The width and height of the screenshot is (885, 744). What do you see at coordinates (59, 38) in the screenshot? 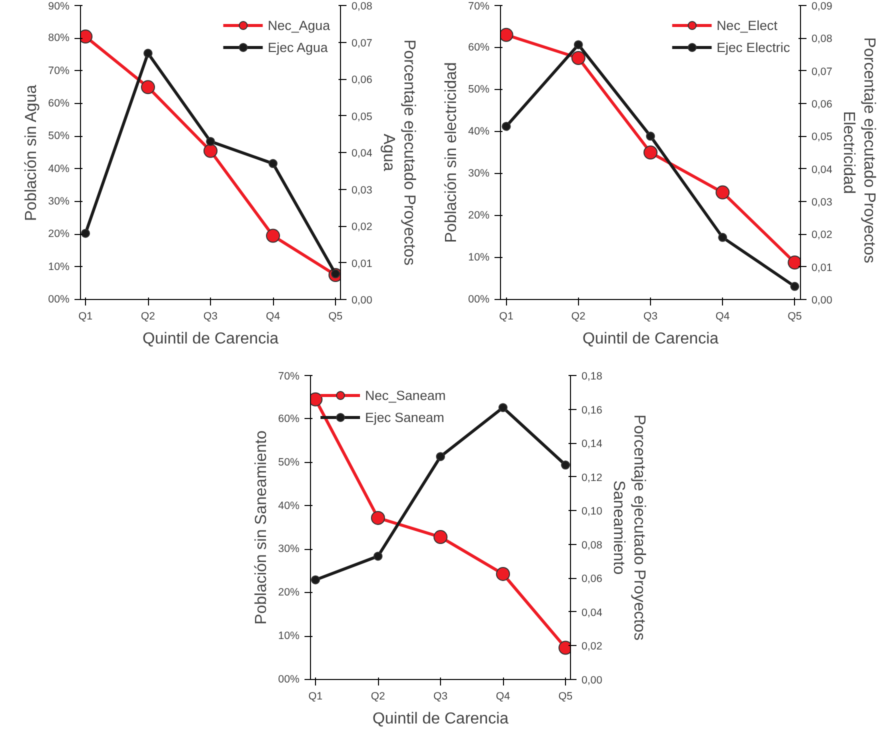
I see `y-tick-label: 80%` at bounding box center [59, 38].